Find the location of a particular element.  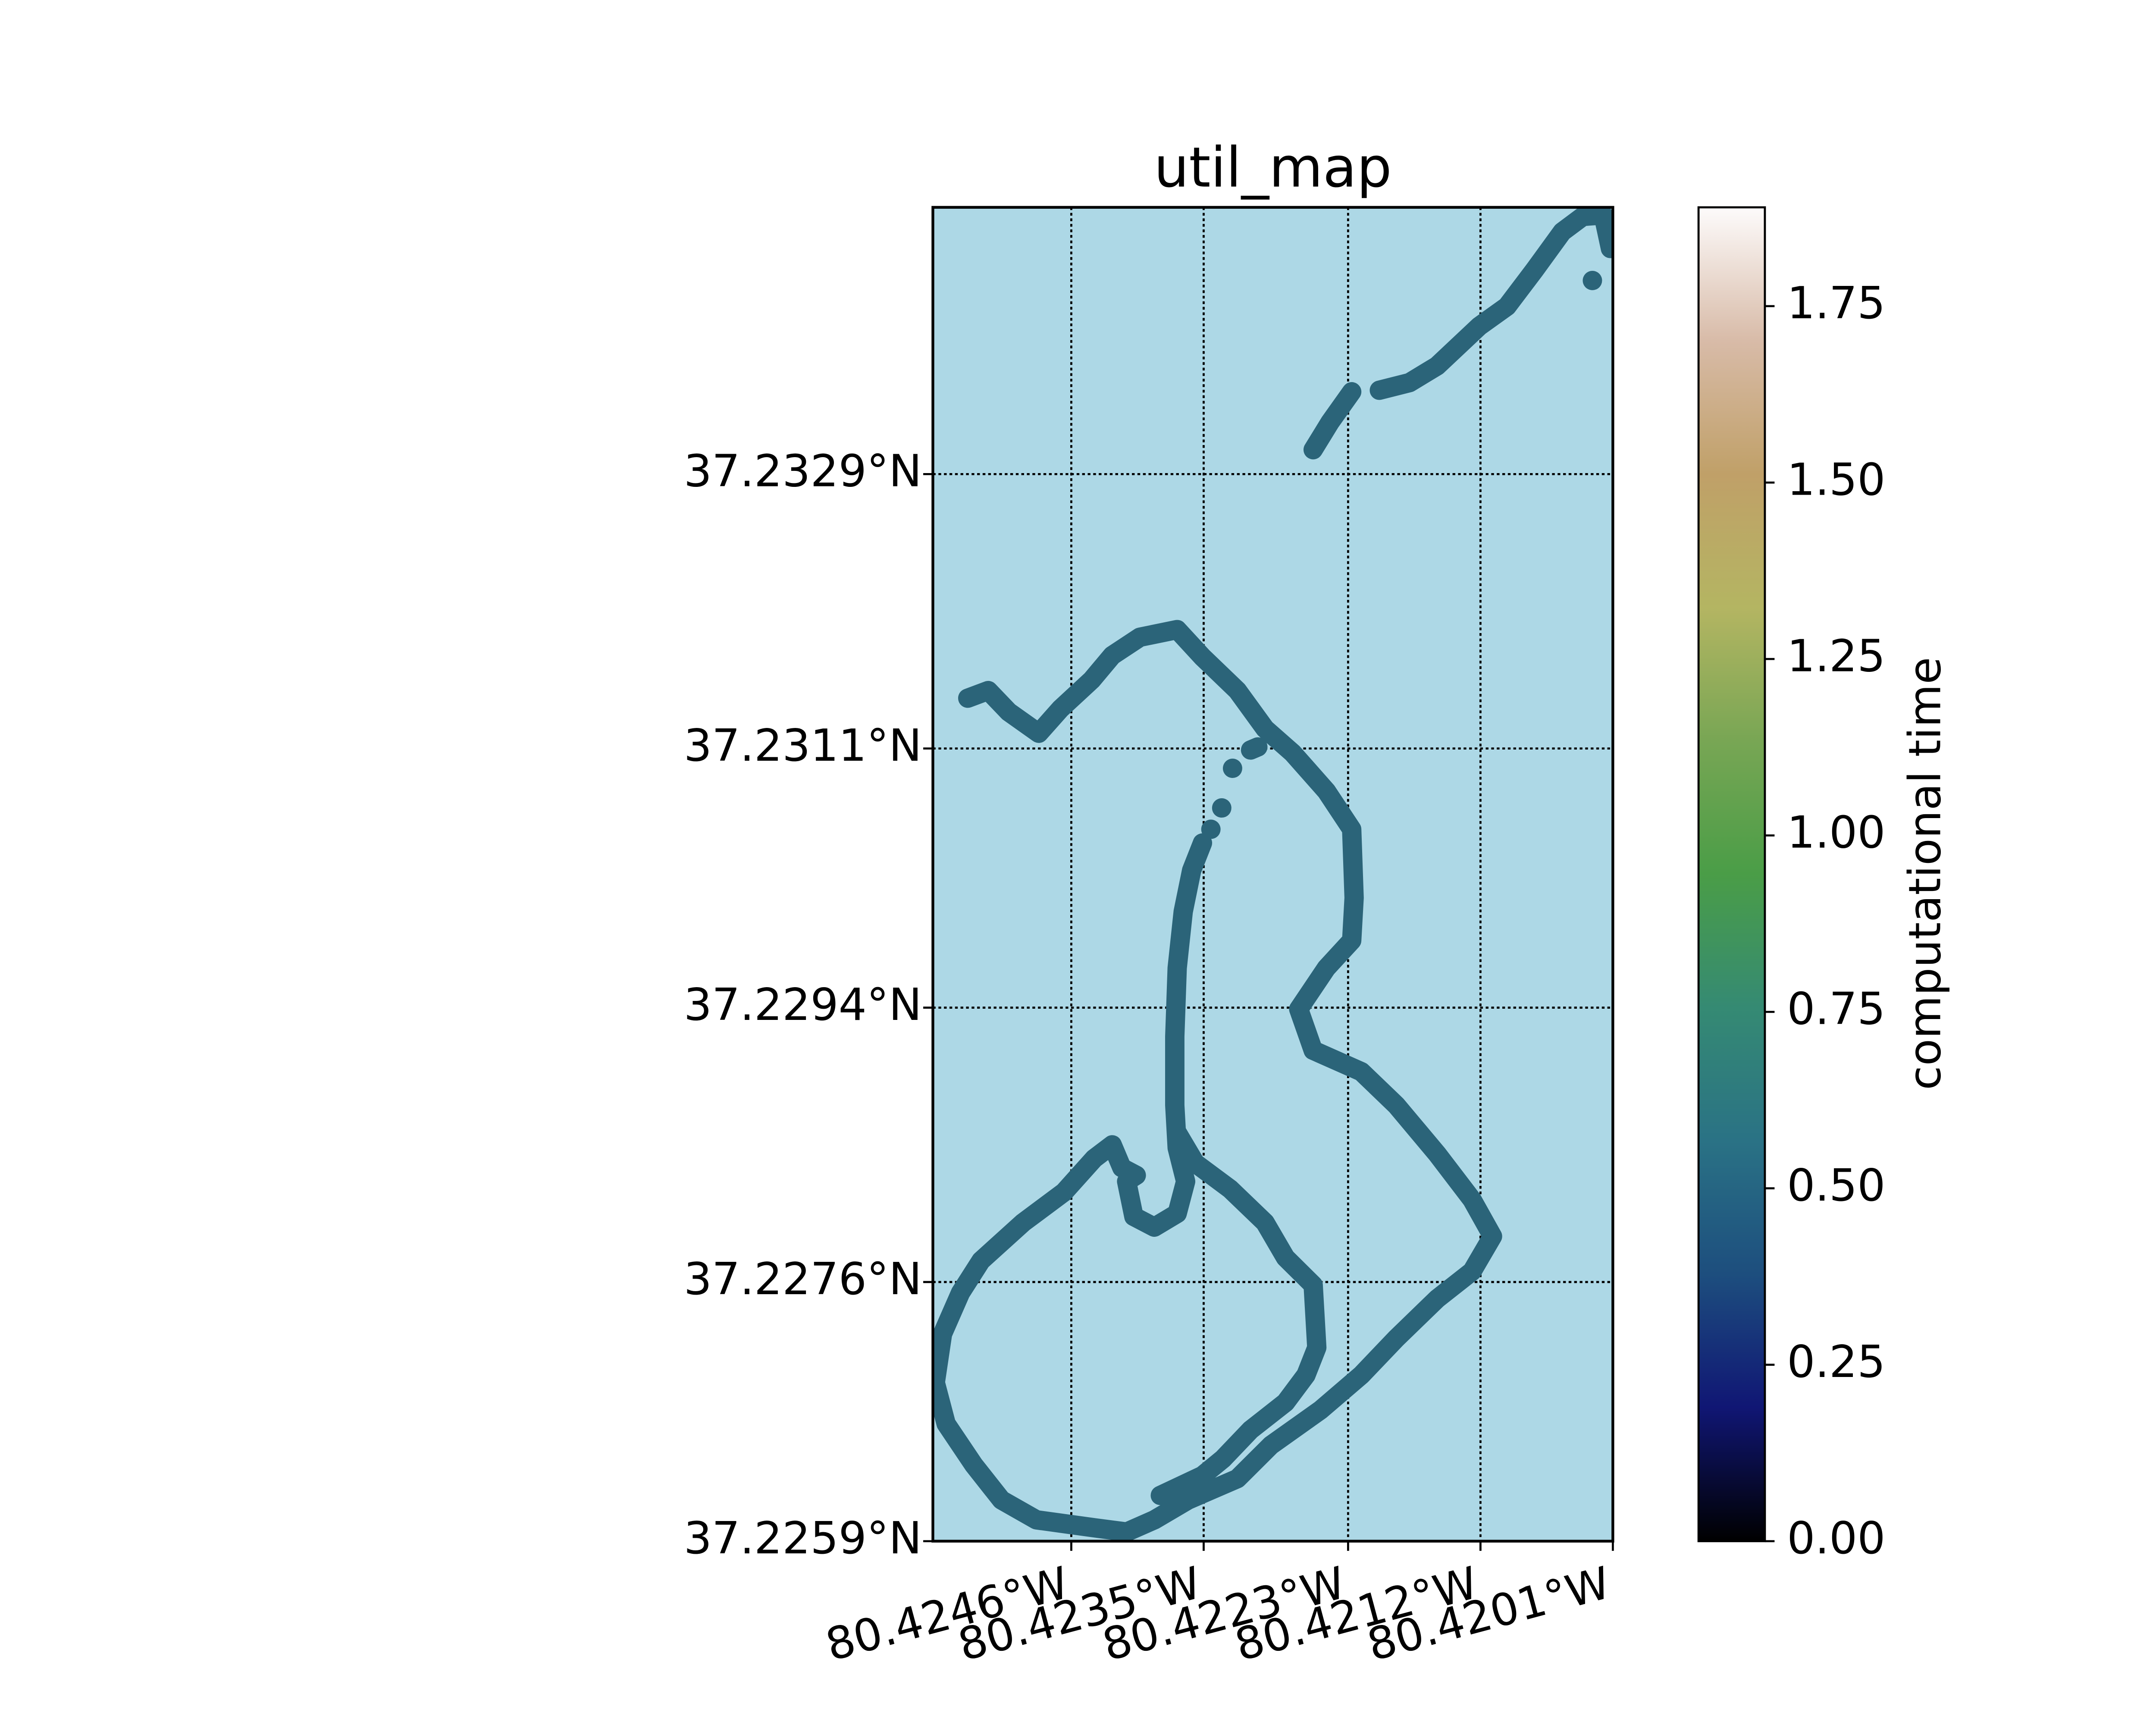

colorbar-tick-label: 0.00 is located at coordinates (1836, 1538).